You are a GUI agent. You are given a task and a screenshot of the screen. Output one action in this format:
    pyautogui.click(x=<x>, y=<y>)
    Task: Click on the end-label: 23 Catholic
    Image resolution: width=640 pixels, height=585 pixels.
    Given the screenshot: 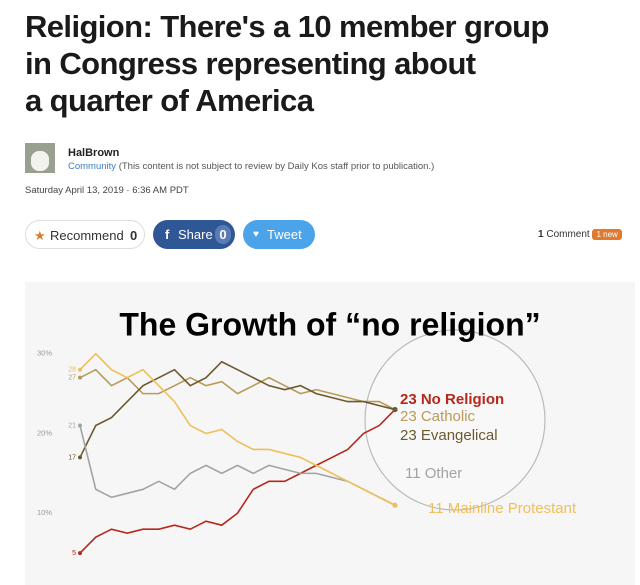 What is the action you would take?
    pyautogui.click(x=438, y=416)
    